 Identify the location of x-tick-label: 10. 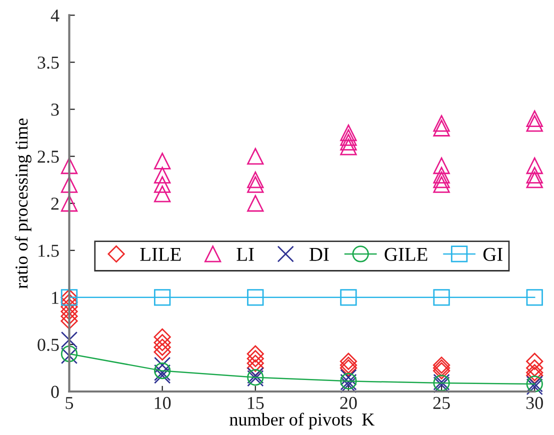
(162, 403).